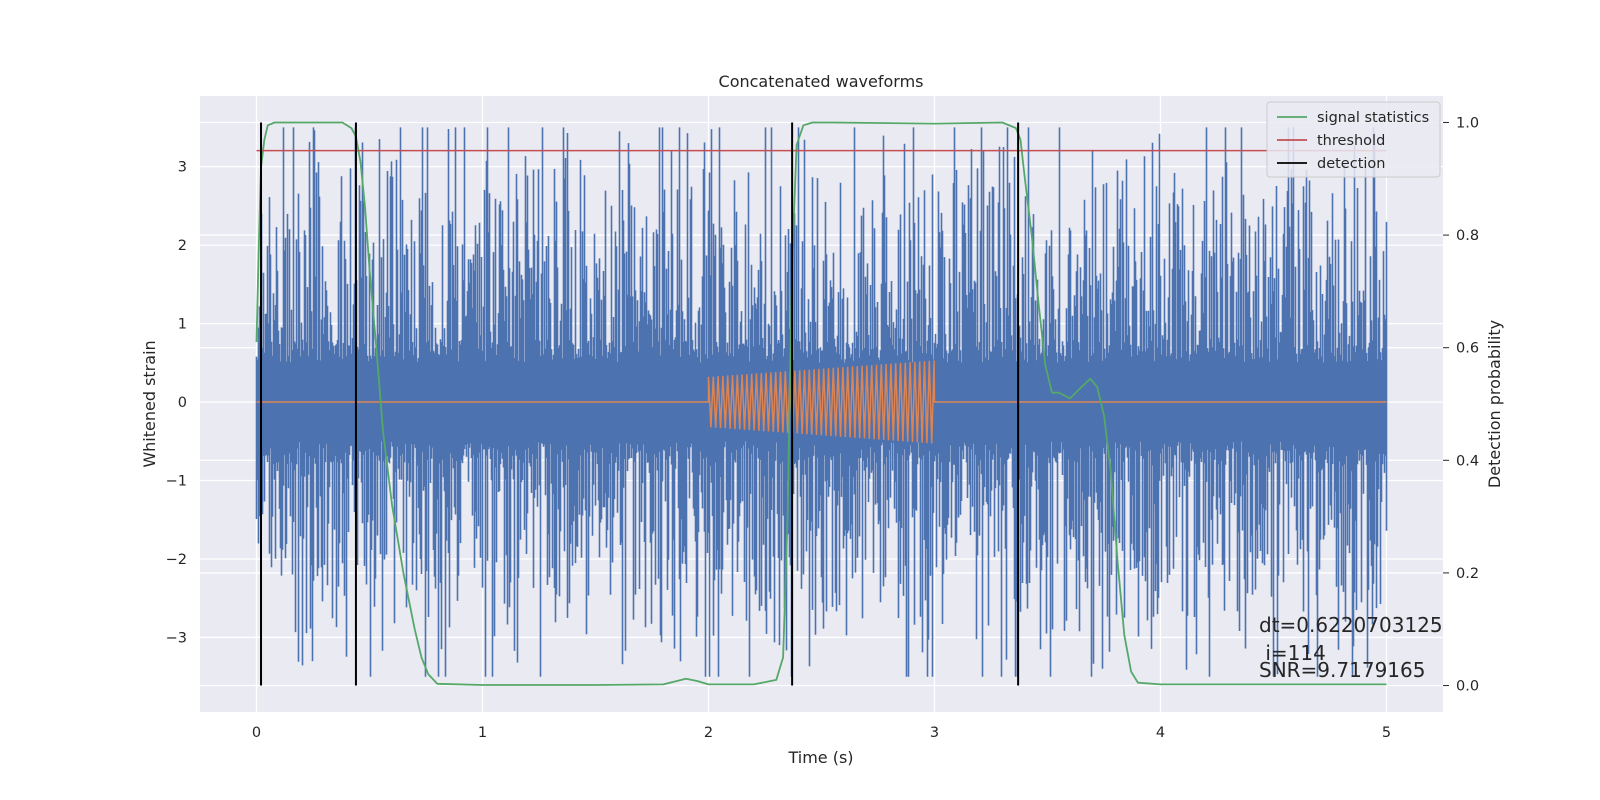 Image resolution: width=1600 pixels, height=800 pixels. Describe the element at coordinates (1351, 141) in the screenshot. I see `legend-entry: threshold` at that location.